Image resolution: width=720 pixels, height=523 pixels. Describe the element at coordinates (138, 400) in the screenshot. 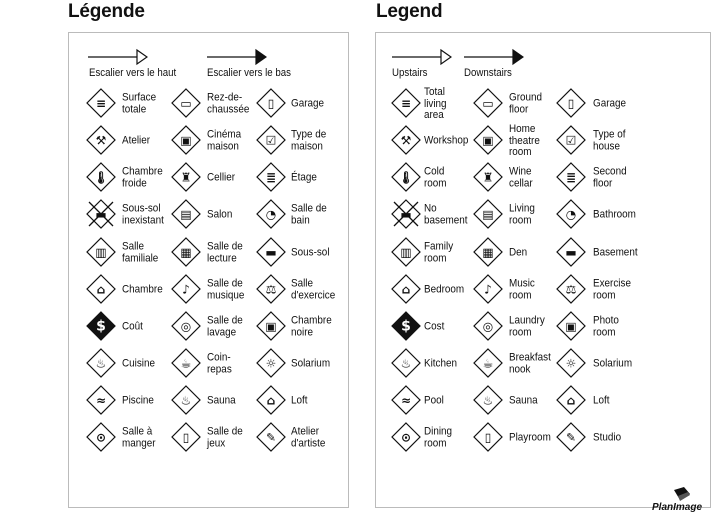

I see `legend-item-label: Piscine` at that location.